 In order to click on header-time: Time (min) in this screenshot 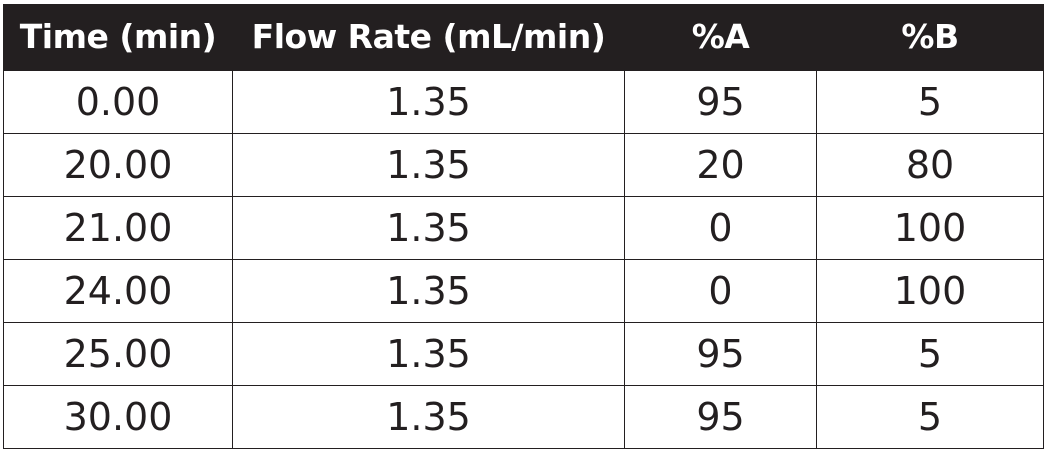, I will do `click(118, 37)`.